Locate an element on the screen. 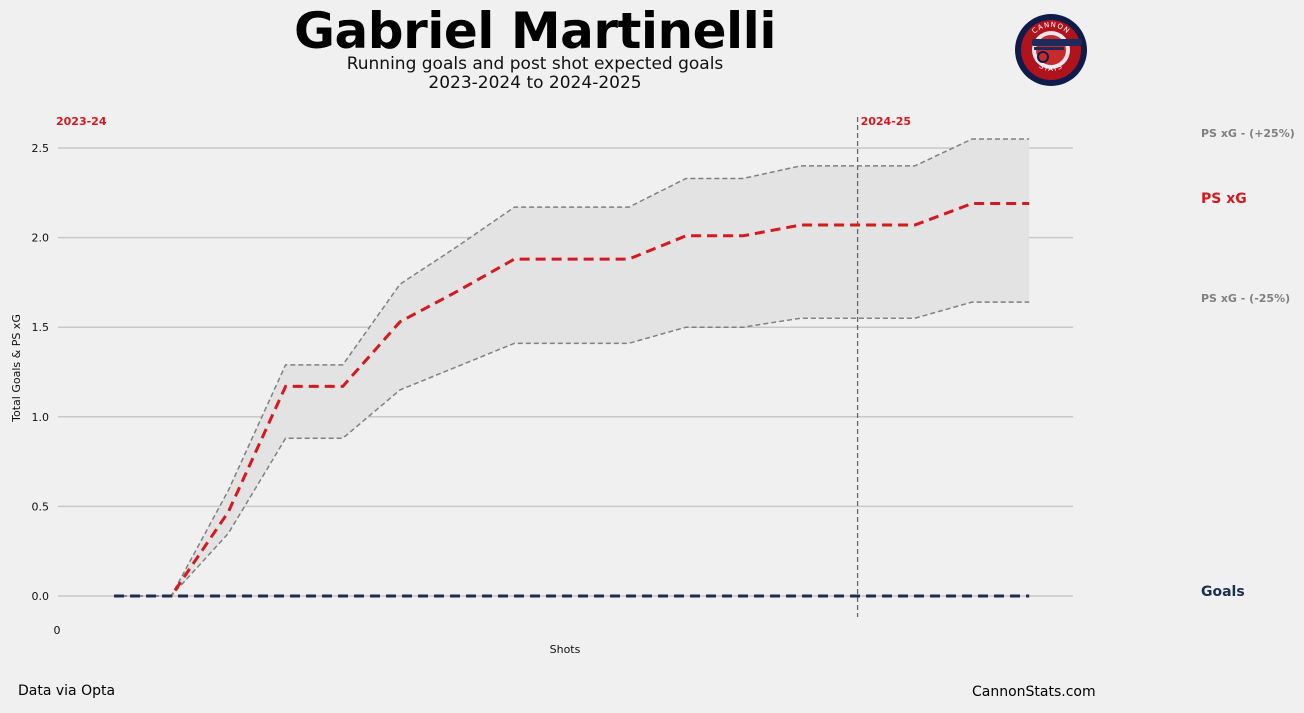 The width and height of the screenshot is (1304, 713). series-label: PS xG - (-25%) is located at coordinates (1245, 298).